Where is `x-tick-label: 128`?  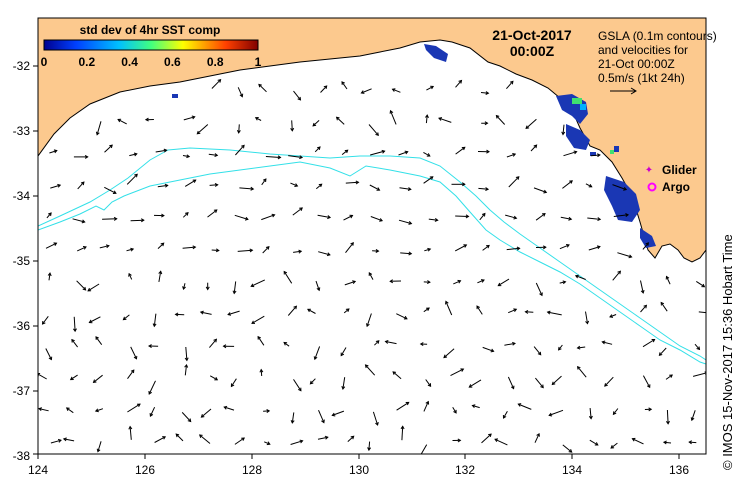
x-tick-label: 128 is located at coordinates (252, 470).